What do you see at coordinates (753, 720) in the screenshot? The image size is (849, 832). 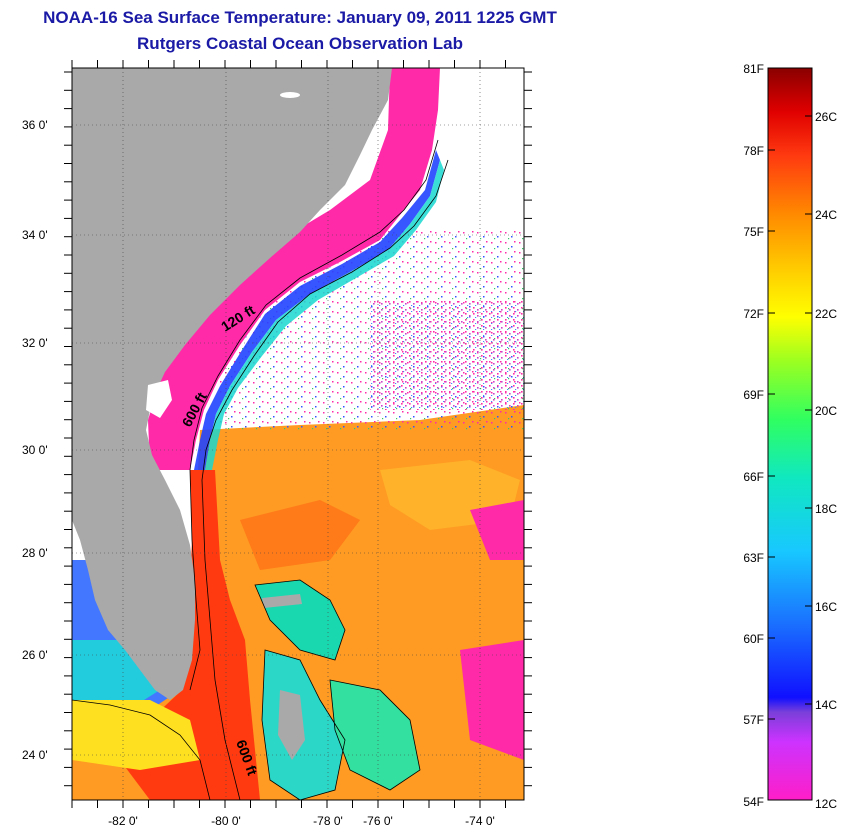 I see `cb-label-57f: 57F` at bounding box center [753, 720].